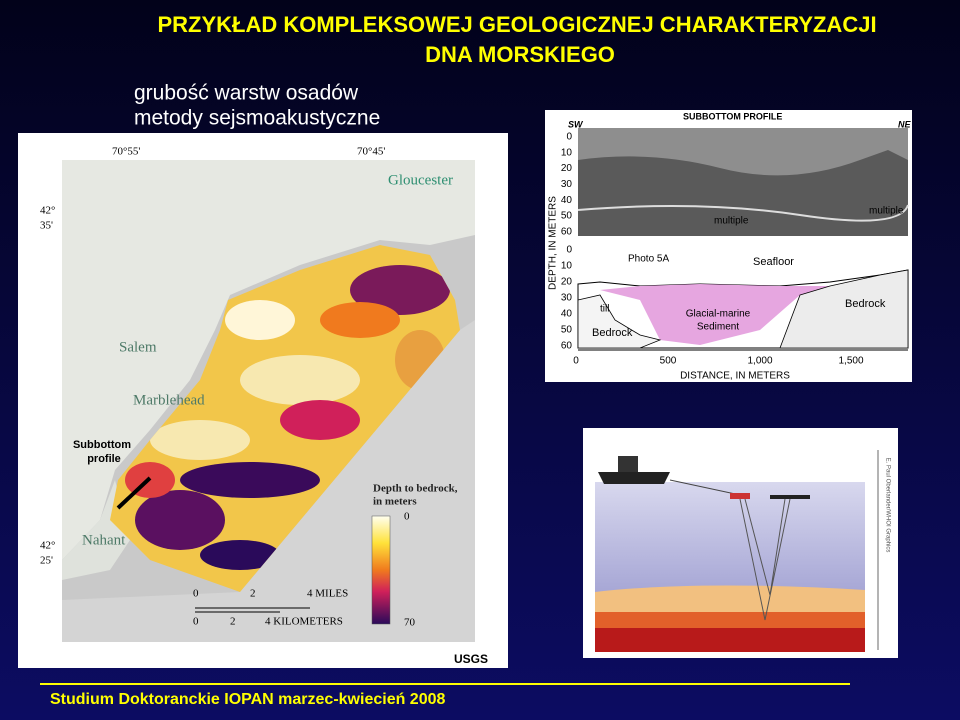 The height and width of the screenshot is (720, 960). Describe the element at coordinates (668, 361) in the screenshot. I see `x-tick-label: 500` at that location.